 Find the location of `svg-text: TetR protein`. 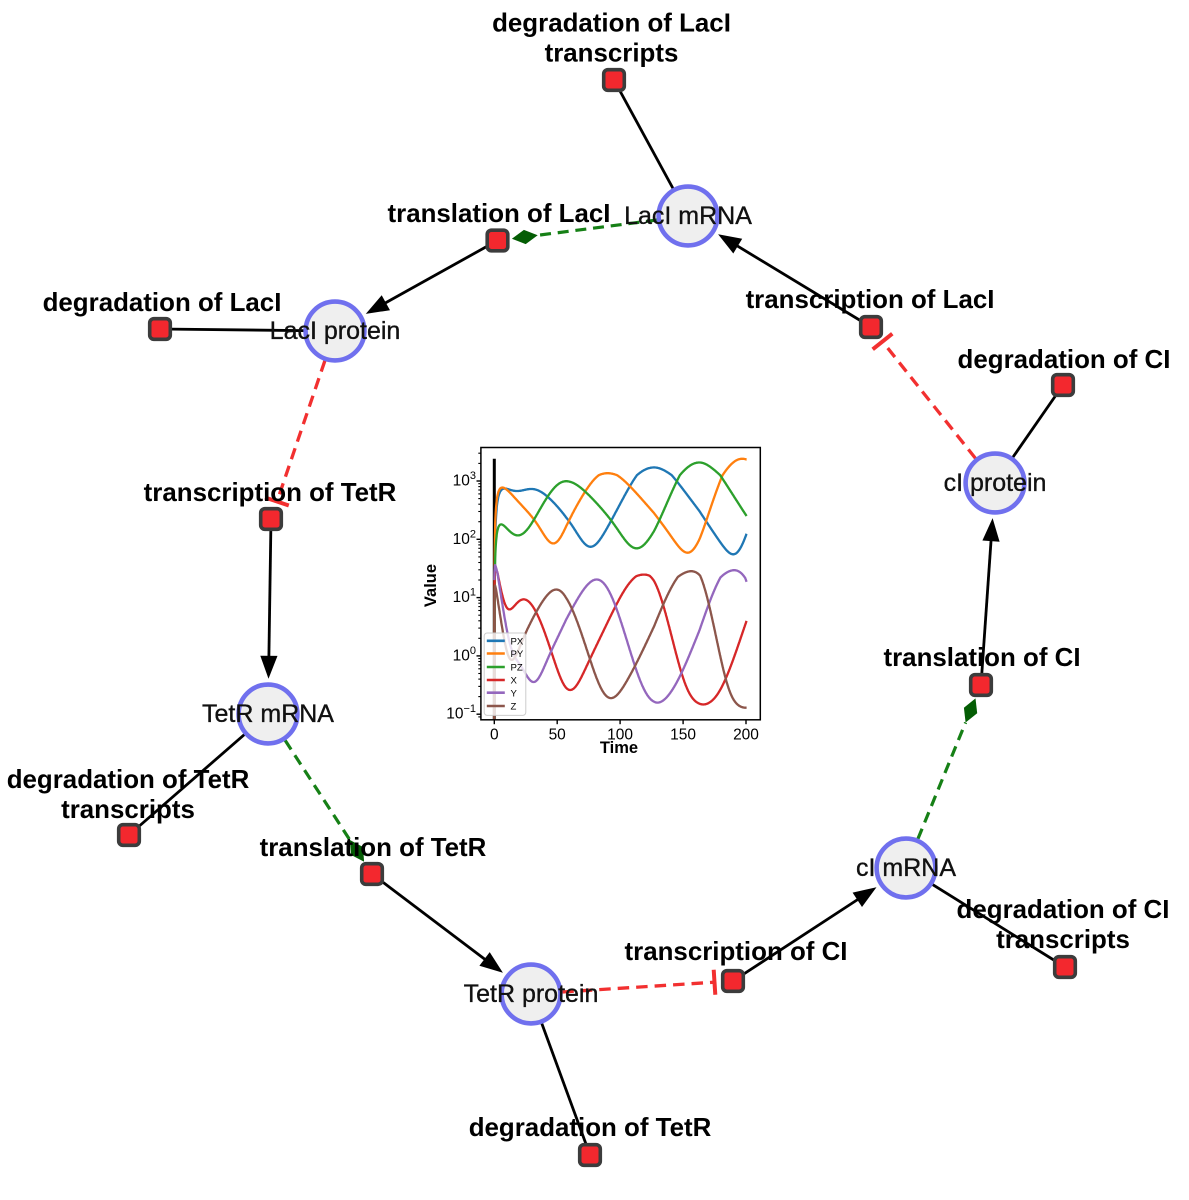

svg-text: TetR protein is located at coordinates (531, 994).